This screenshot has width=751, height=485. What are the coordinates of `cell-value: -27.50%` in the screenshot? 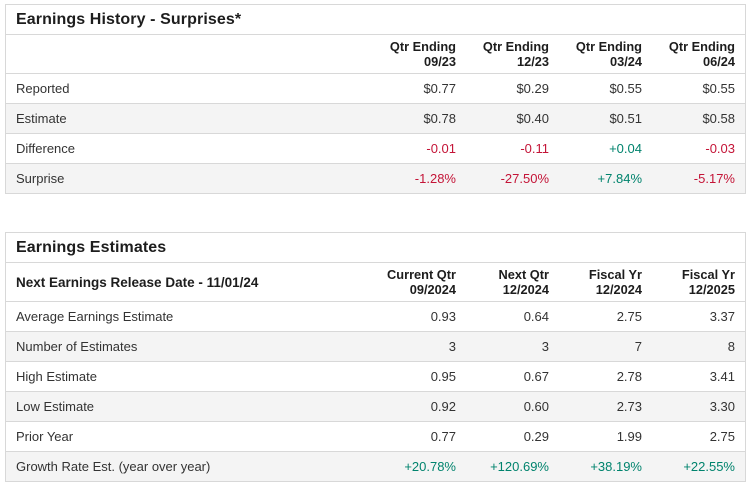 It's located at (524, 178).